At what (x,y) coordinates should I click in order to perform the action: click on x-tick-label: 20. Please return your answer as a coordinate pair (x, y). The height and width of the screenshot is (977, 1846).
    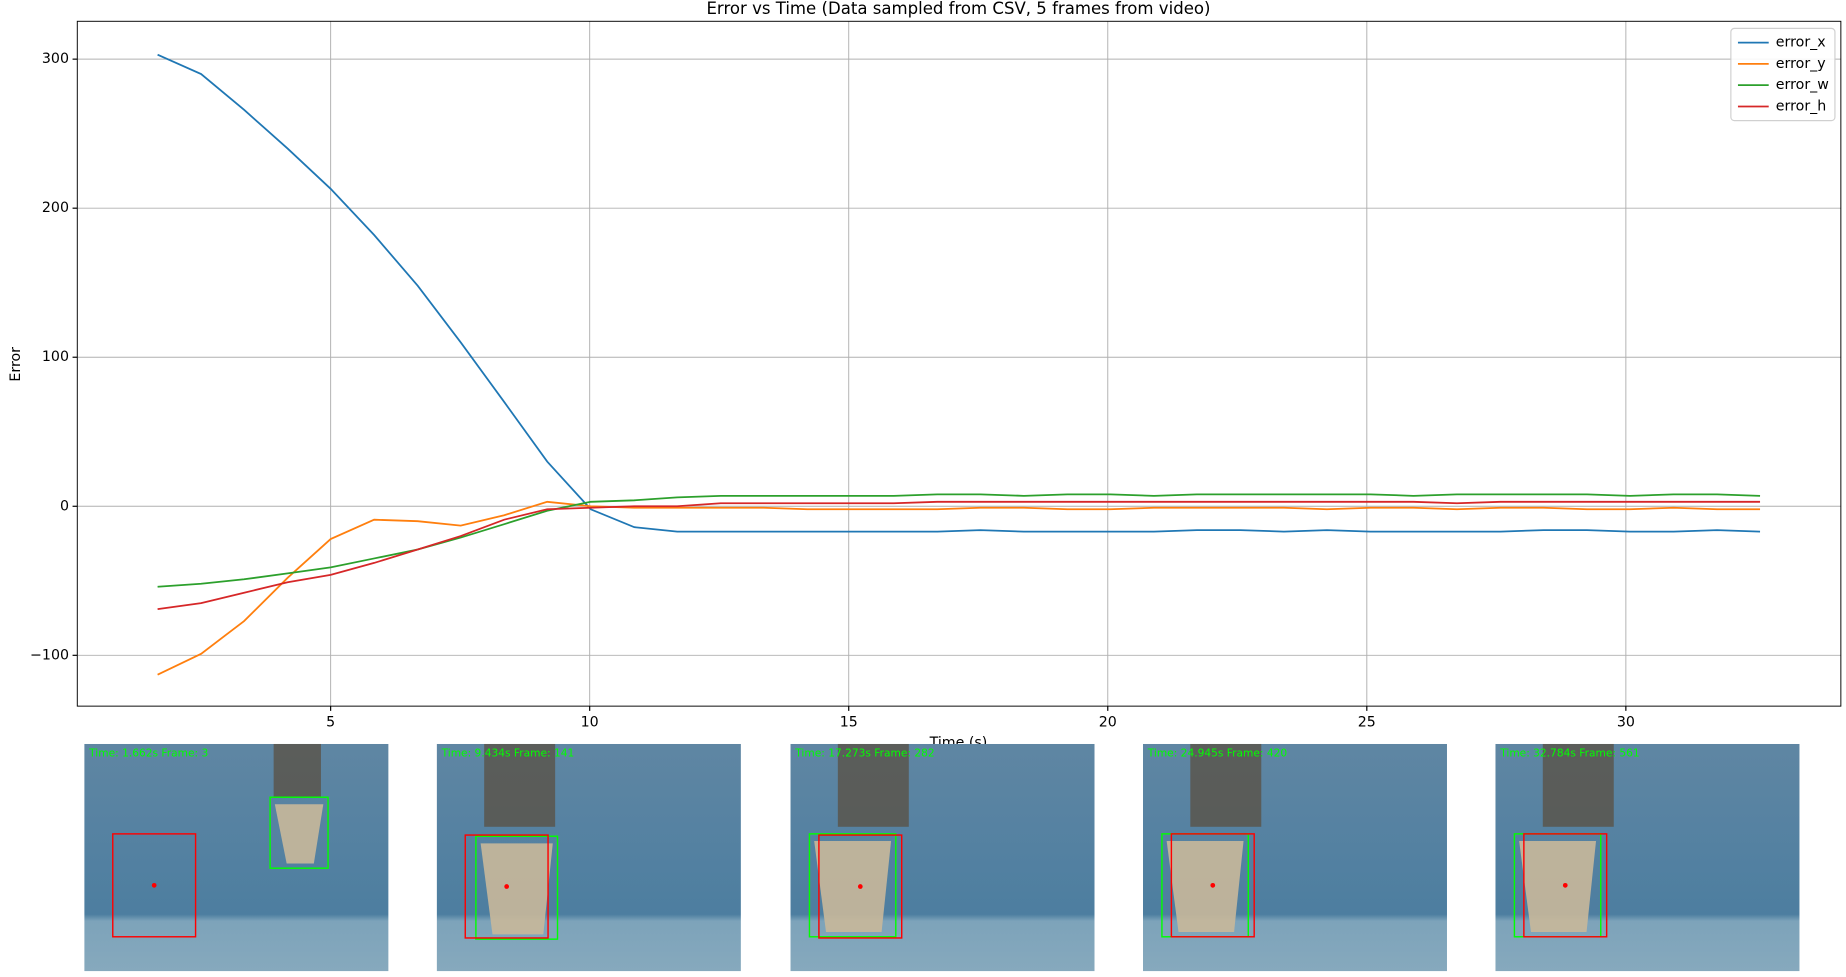
    Looking at the image, I should click on (1108, 723).